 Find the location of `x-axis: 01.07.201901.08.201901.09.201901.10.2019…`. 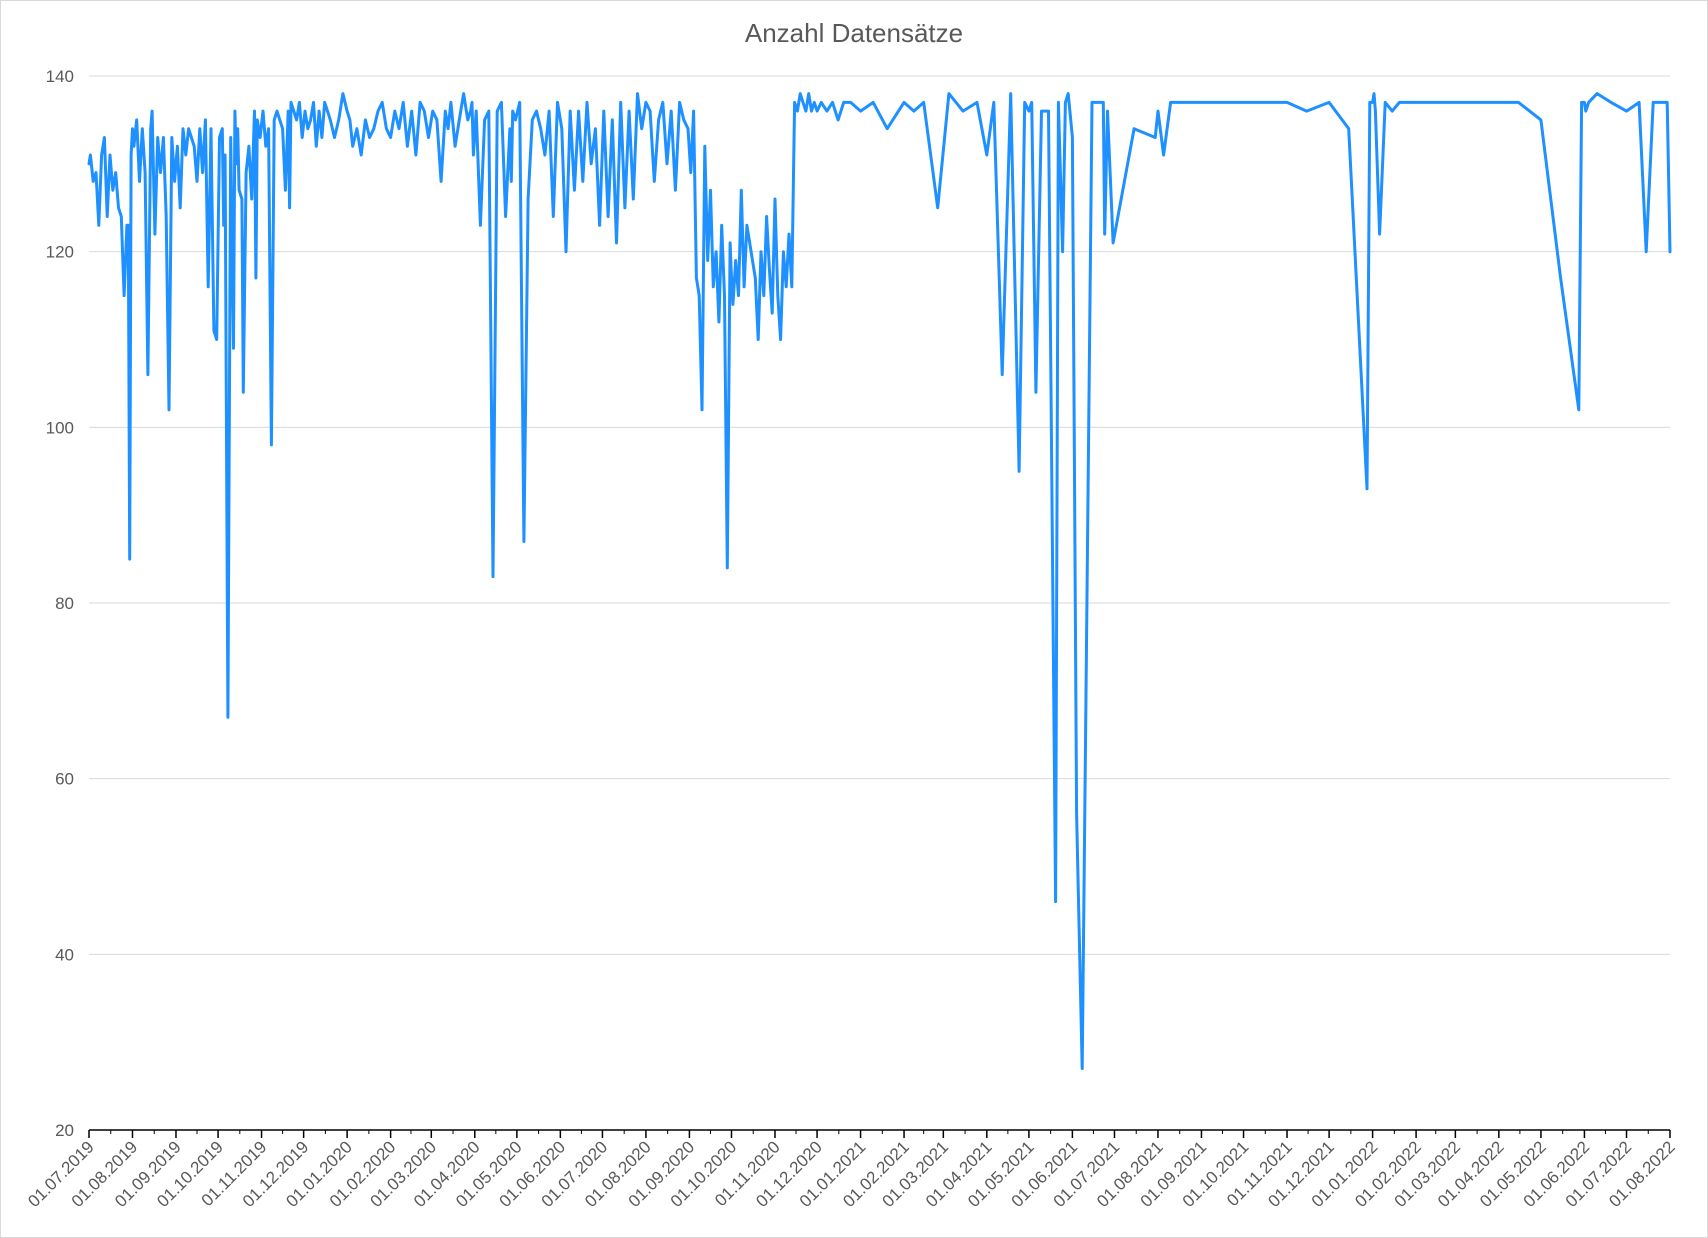

x-axis: 01.07.201901.08.201901.09.201901.10.2019… is located at coordinates (851, 1170).